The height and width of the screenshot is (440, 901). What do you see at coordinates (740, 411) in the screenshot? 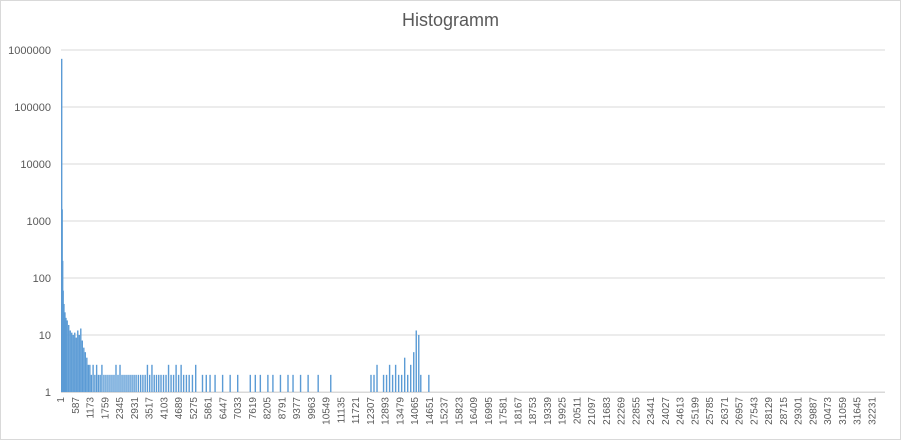
I see `x-tick-label: 26957` at bounding box center [740, 411].